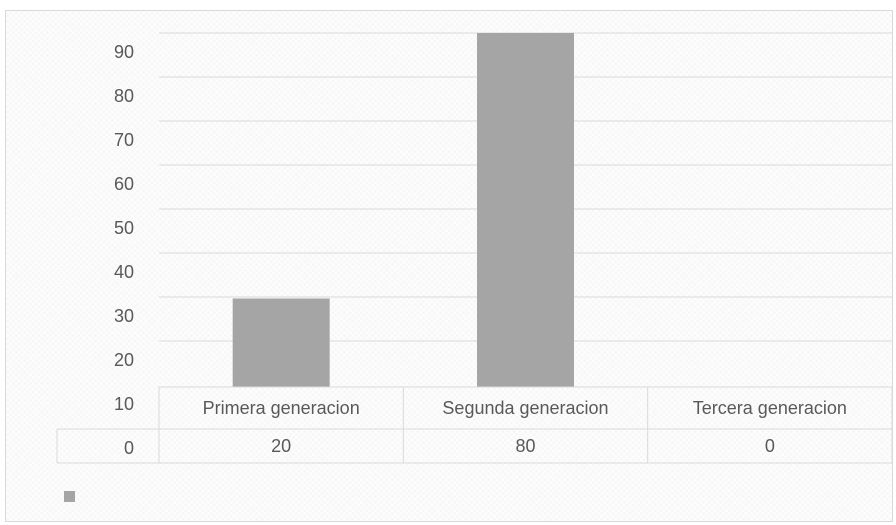 The width and height of the screenshot is (896, 525). What do you see at coordinates (525, 408) in the screenshot?
I see `category-label: Segunda generacion` at bounding box center [525, 408].